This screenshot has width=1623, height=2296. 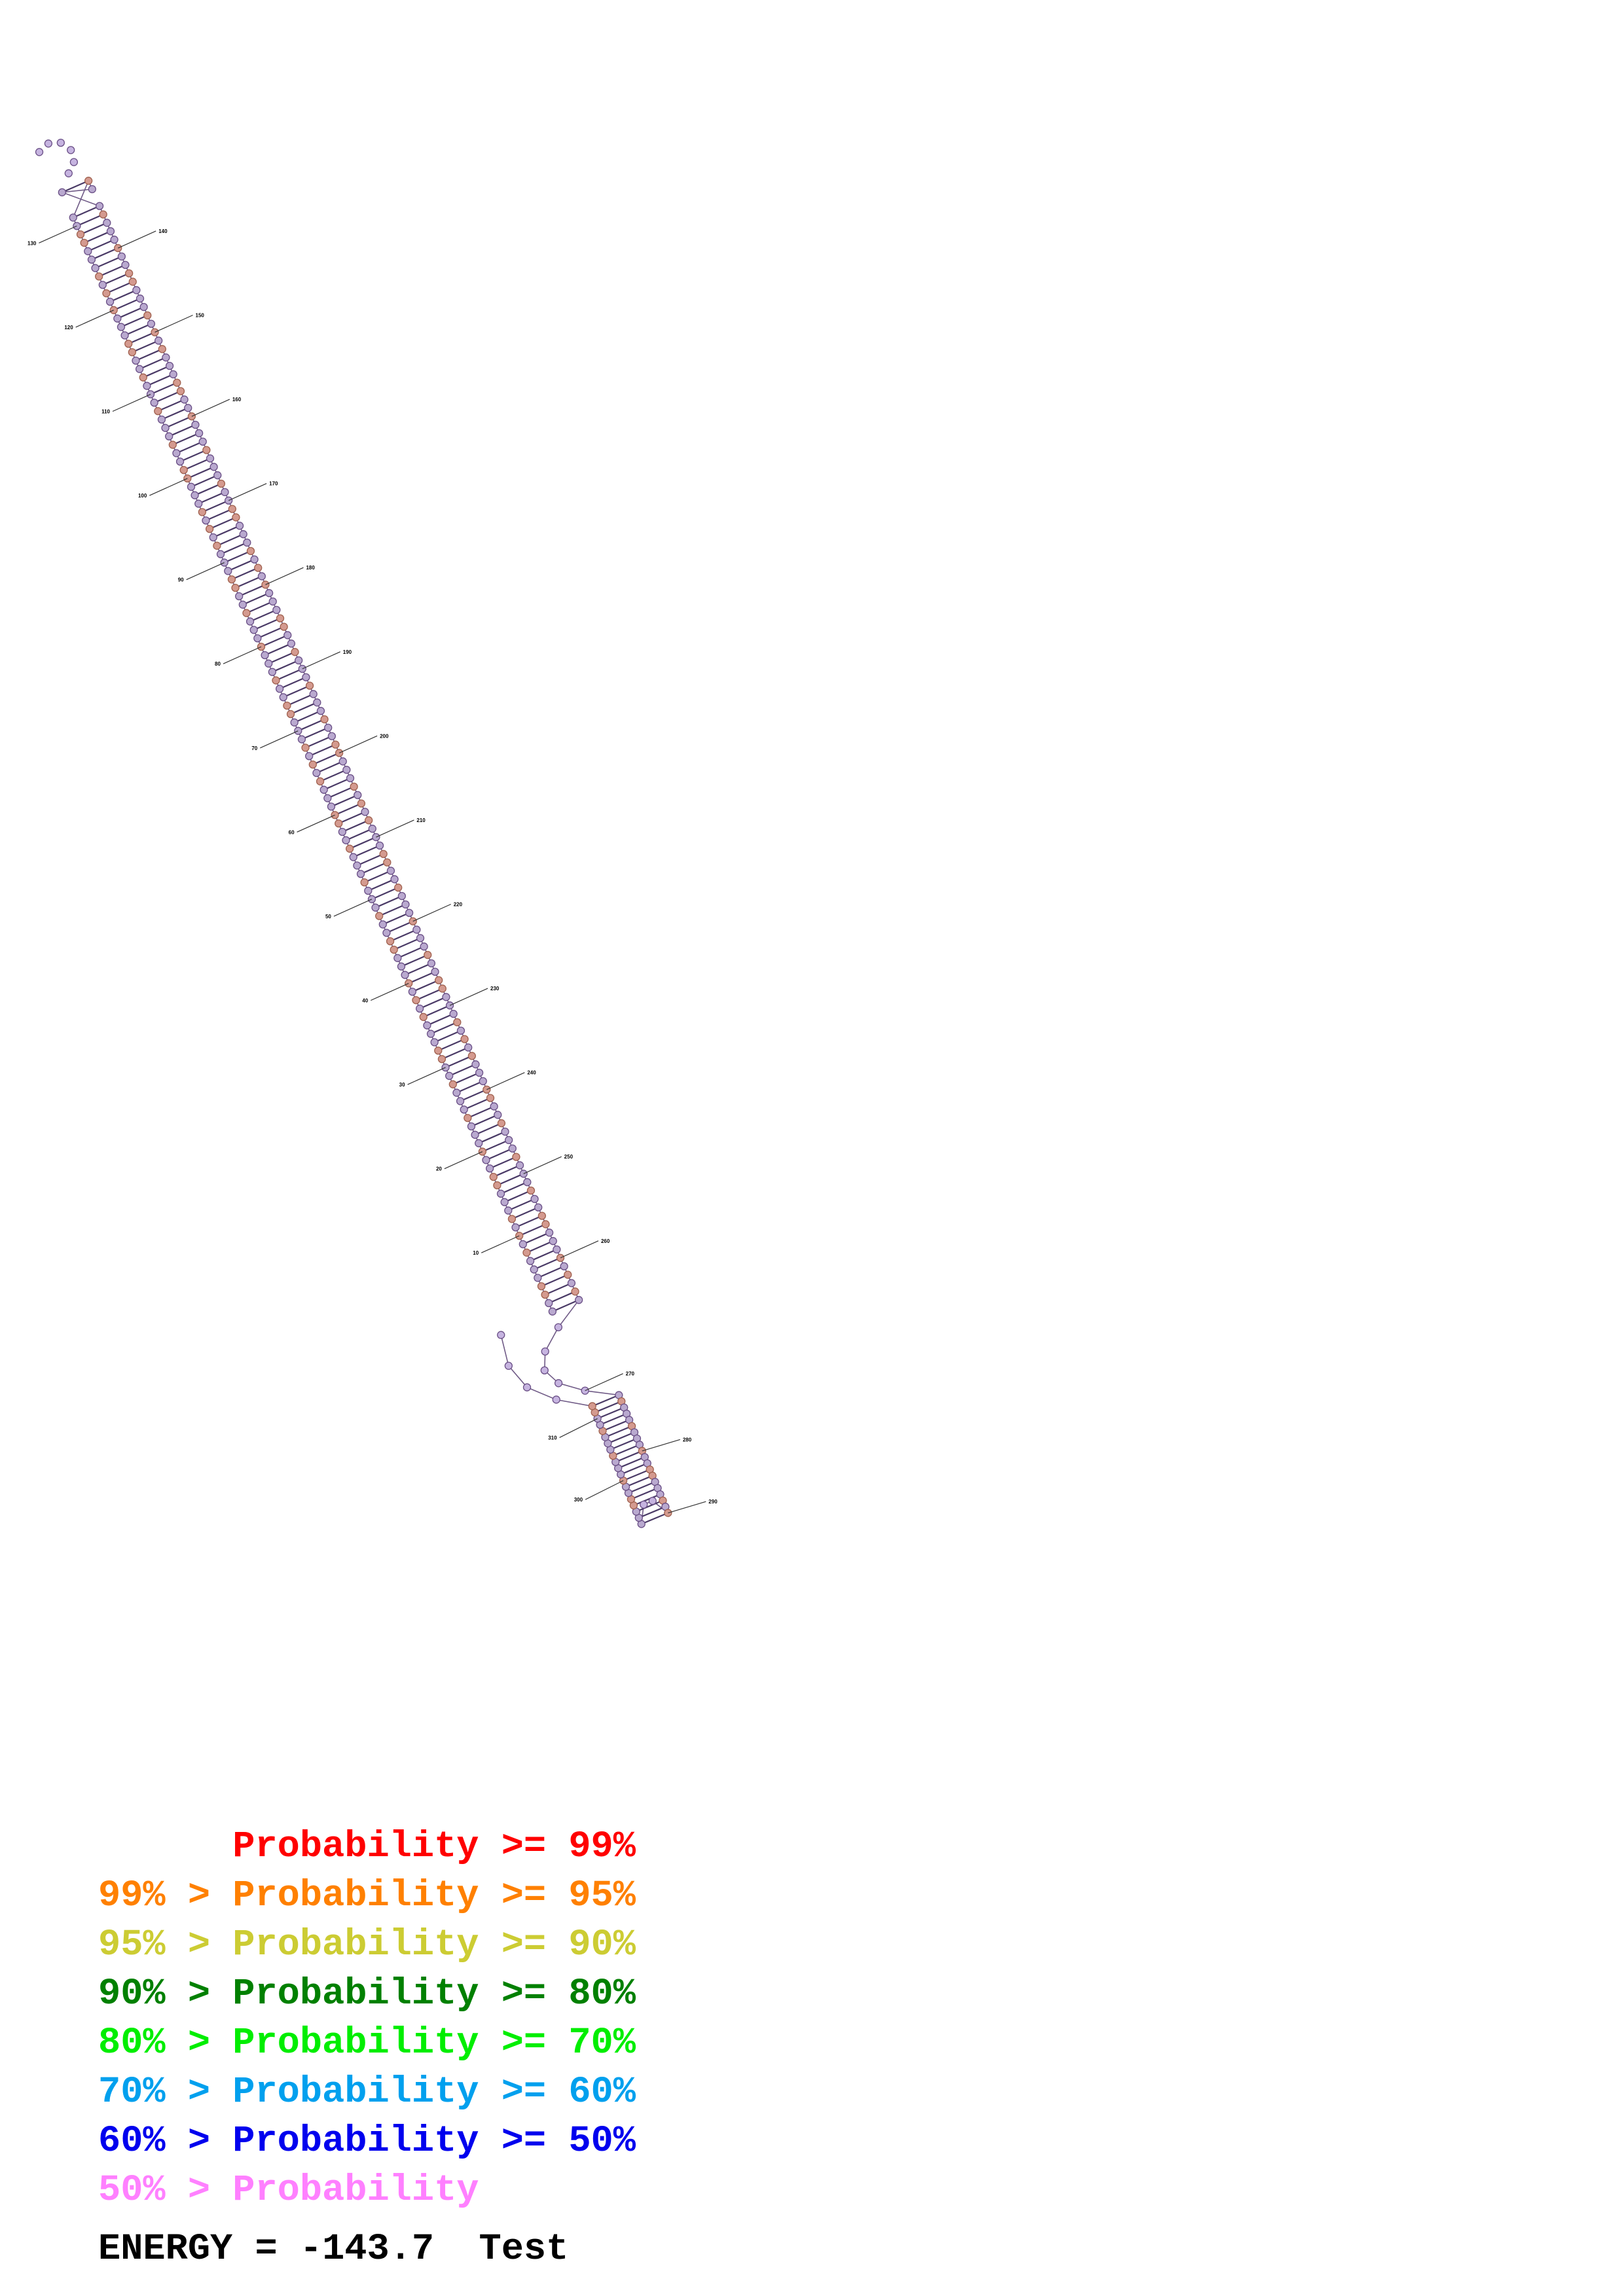 What do you see at coordinates (367, 2249) in the screenshot?
I see `energy-value: -143.7` at bounding box center [367, 2249].